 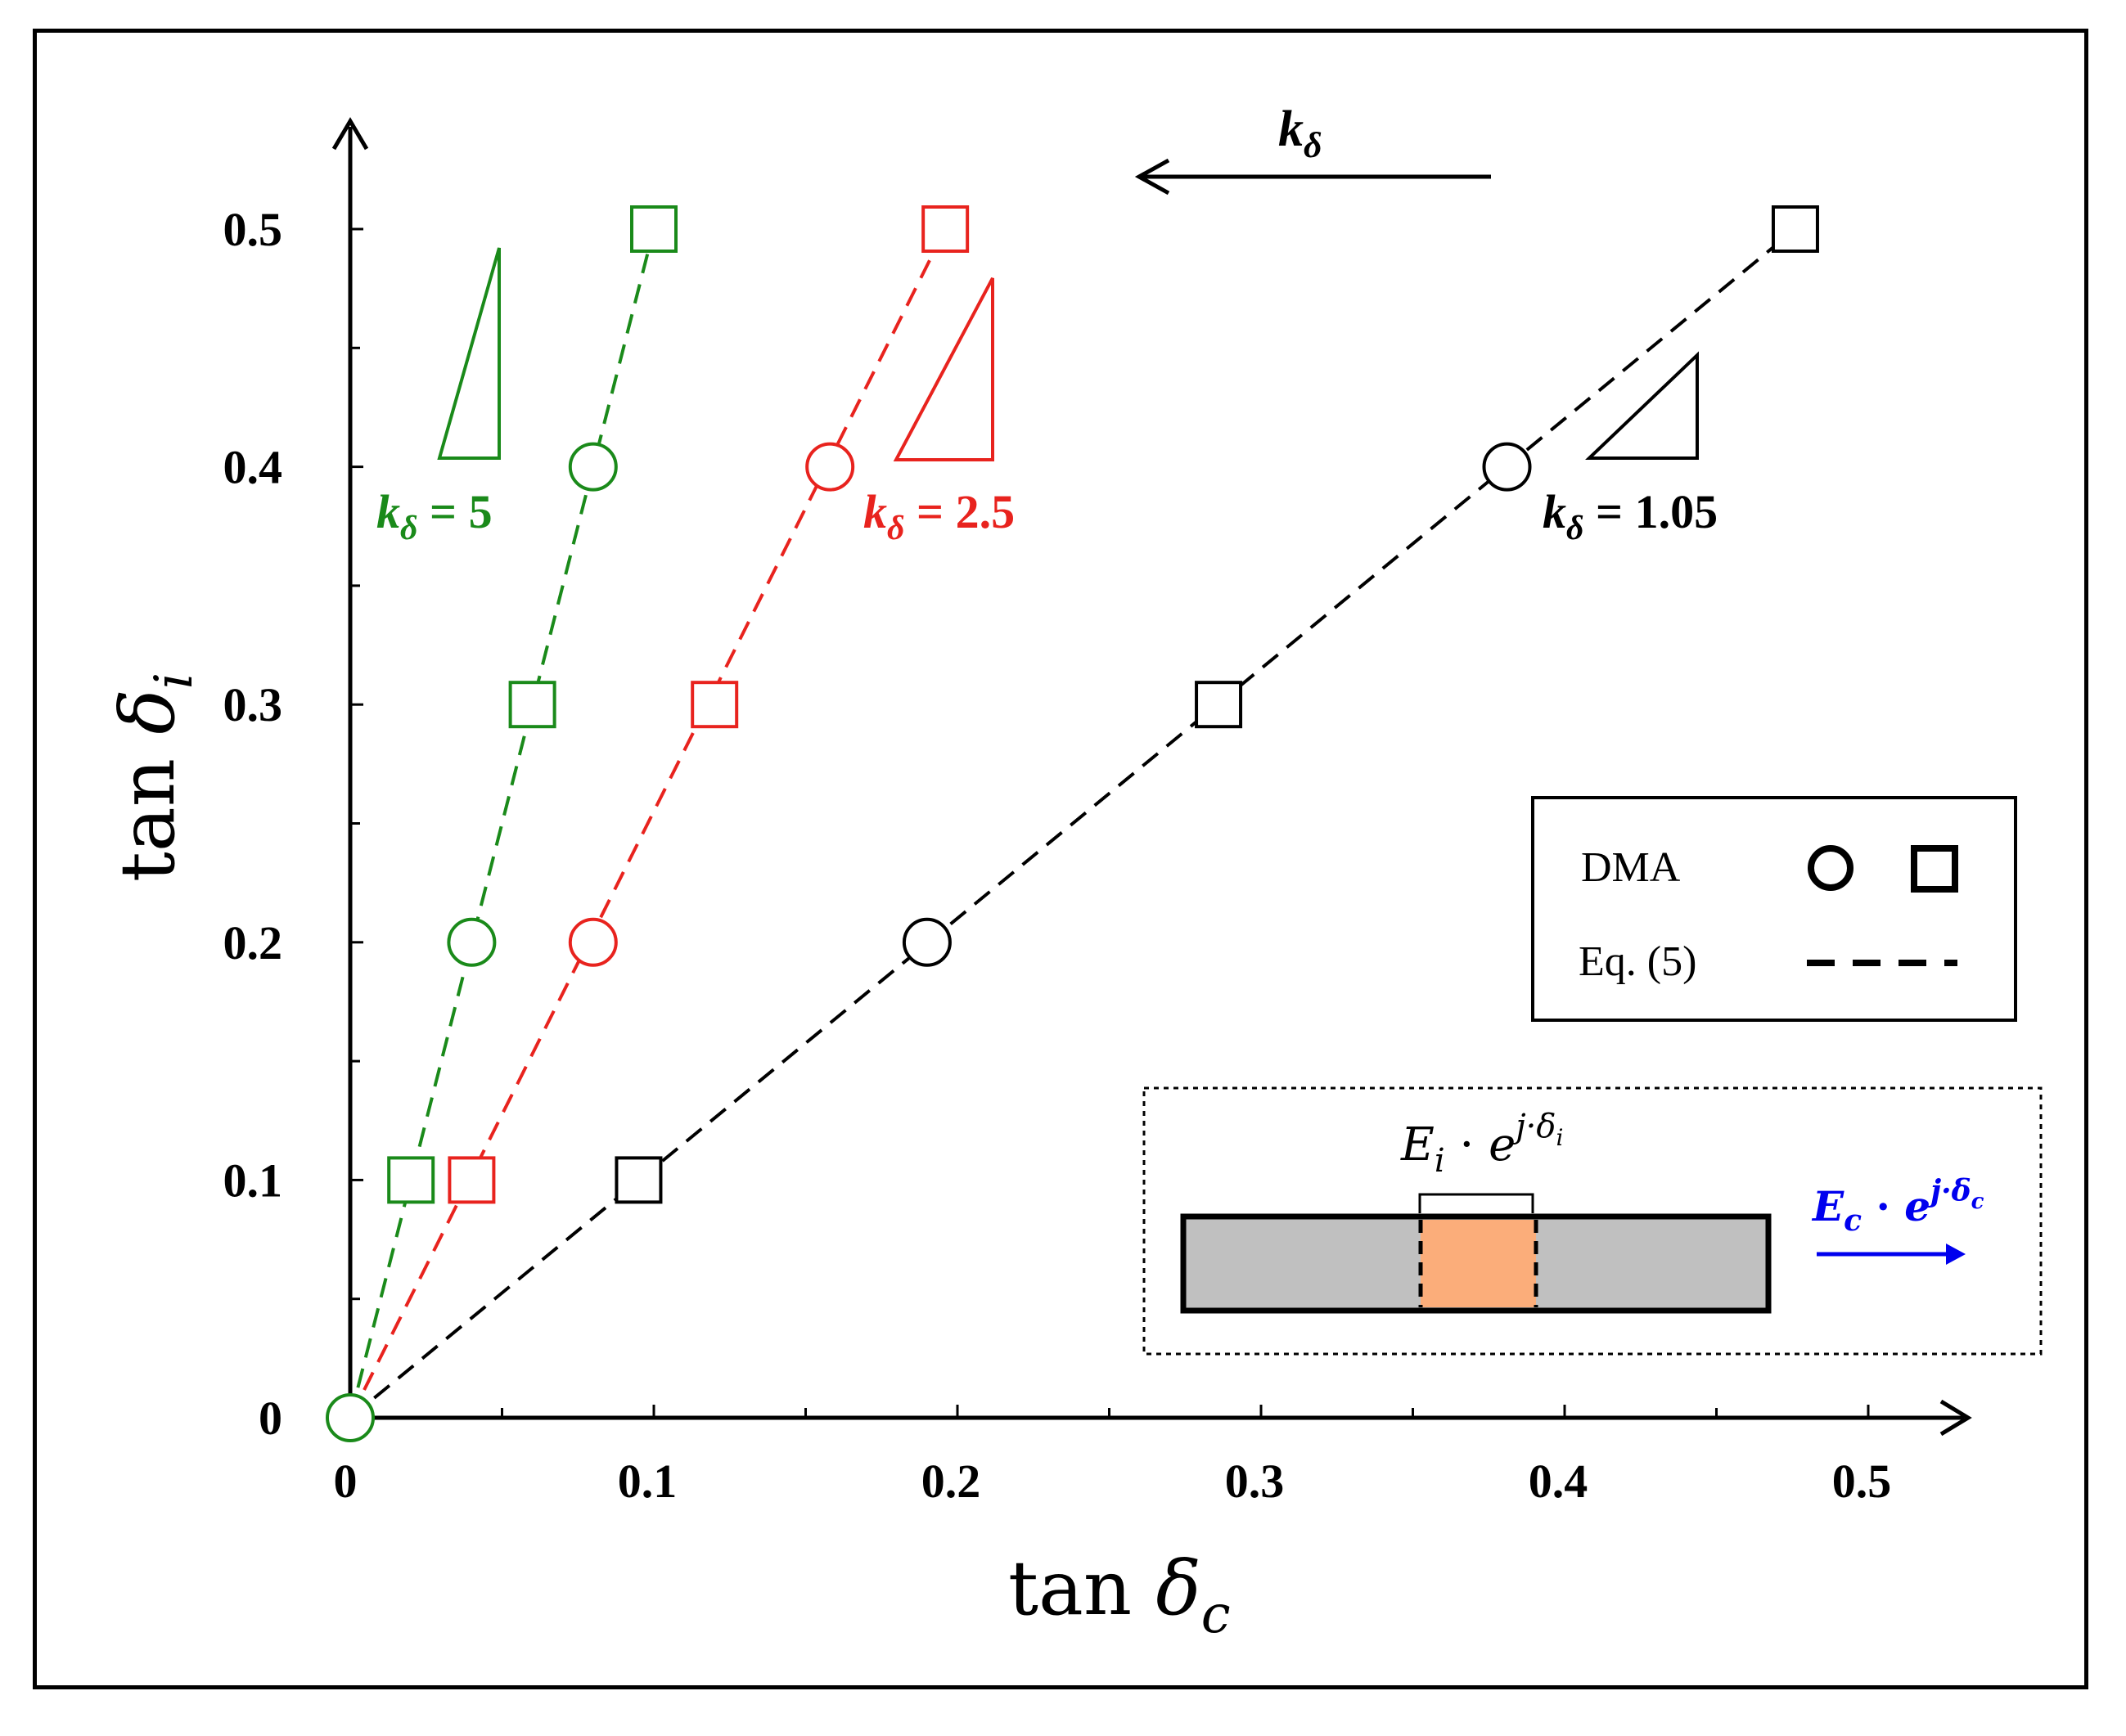 I want to click on x-axis-title-delta: δ, so click(x=1177, y=1588).